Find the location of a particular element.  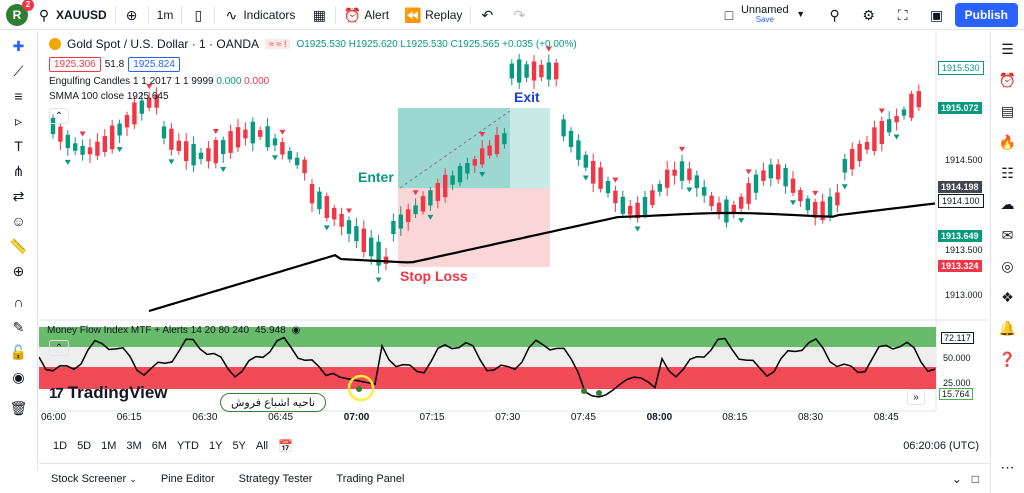

tab-pine-editor: Pine Editor is located at coordinates (187, 478).